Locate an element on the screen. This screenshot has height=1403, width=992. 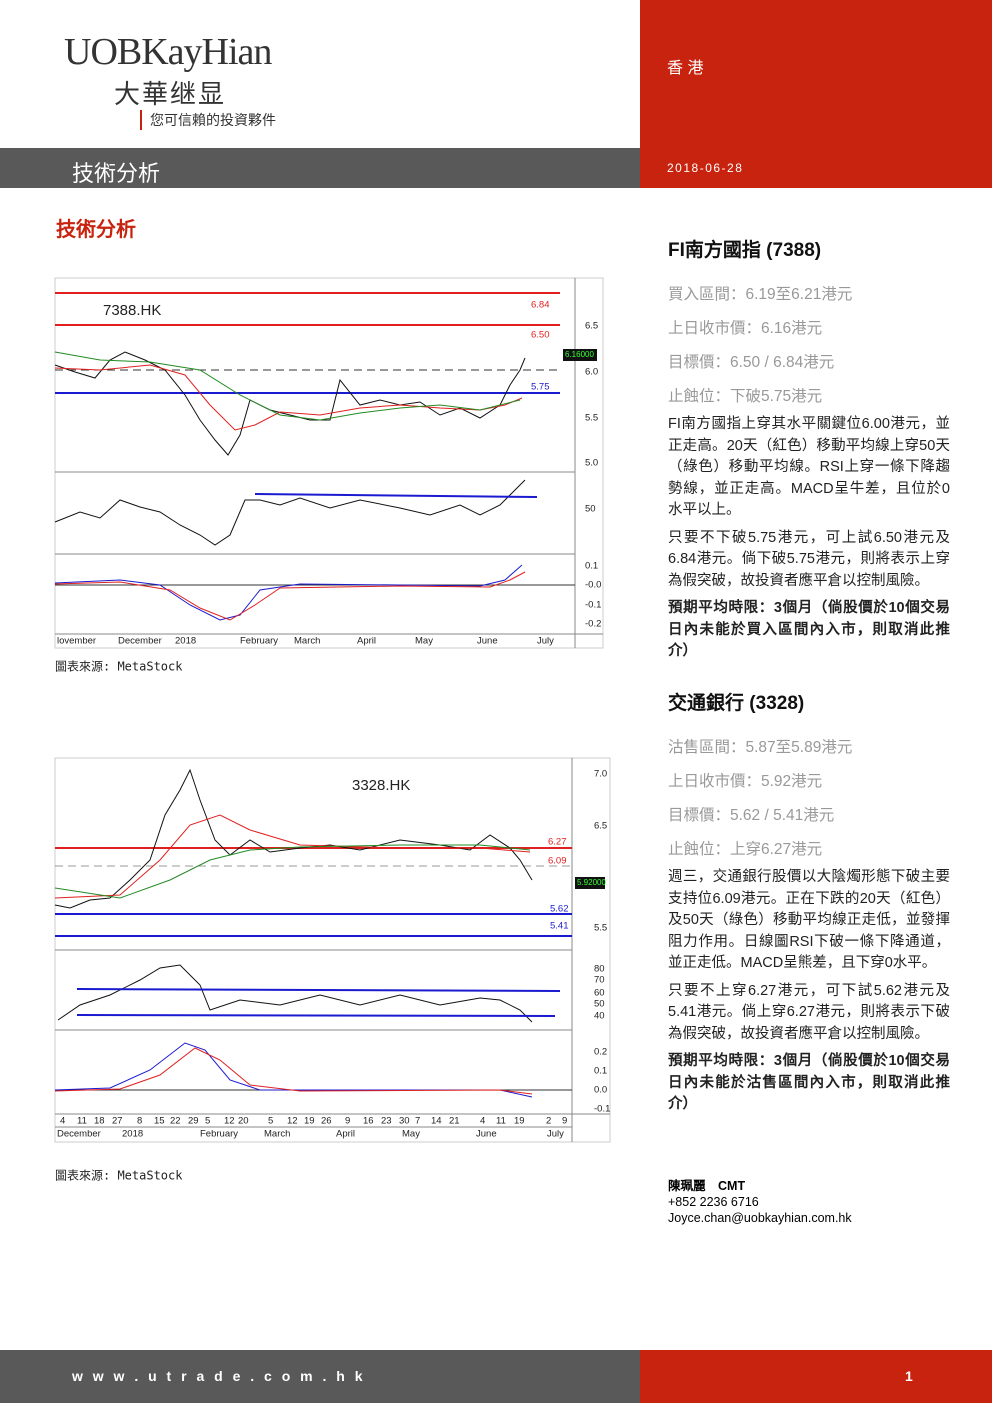
field: 止蝕位：下破5.75港元 is located at coordinates (745, 396).